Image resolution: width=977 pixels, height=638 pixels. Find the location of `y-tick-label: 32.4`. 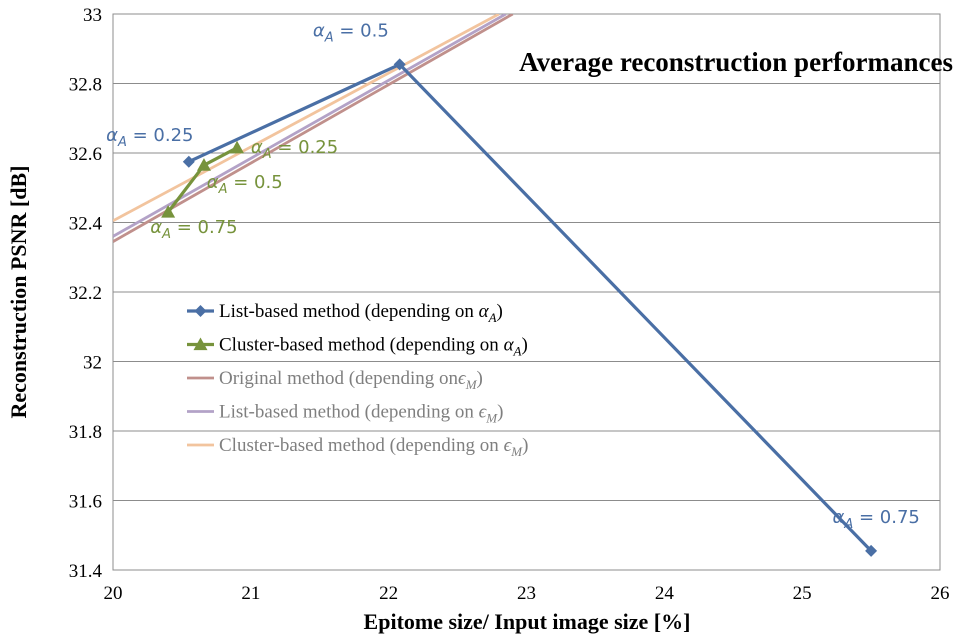

y-tick-label: 32.4 is located at coordinates (86, 224).